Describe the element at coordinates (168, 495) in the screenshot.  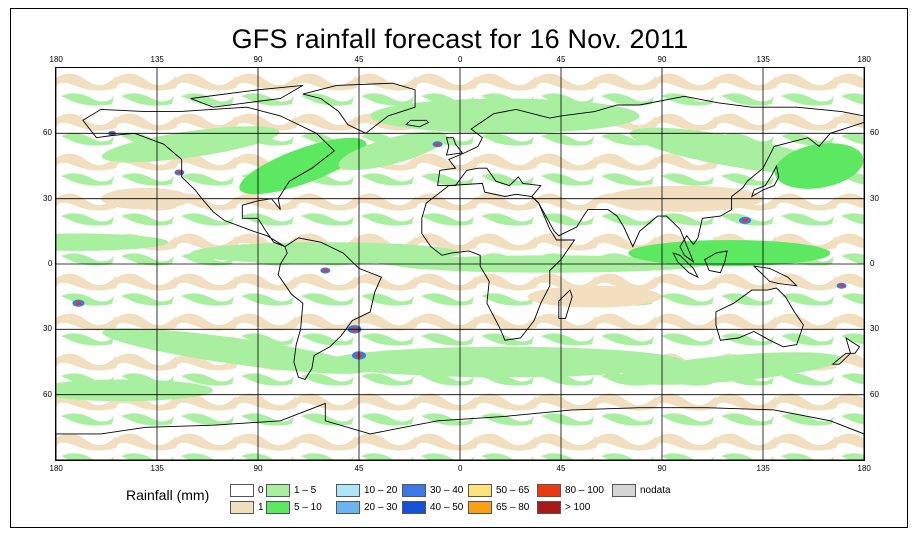
I see `legend-title: Rainfall (mm)` at that location.